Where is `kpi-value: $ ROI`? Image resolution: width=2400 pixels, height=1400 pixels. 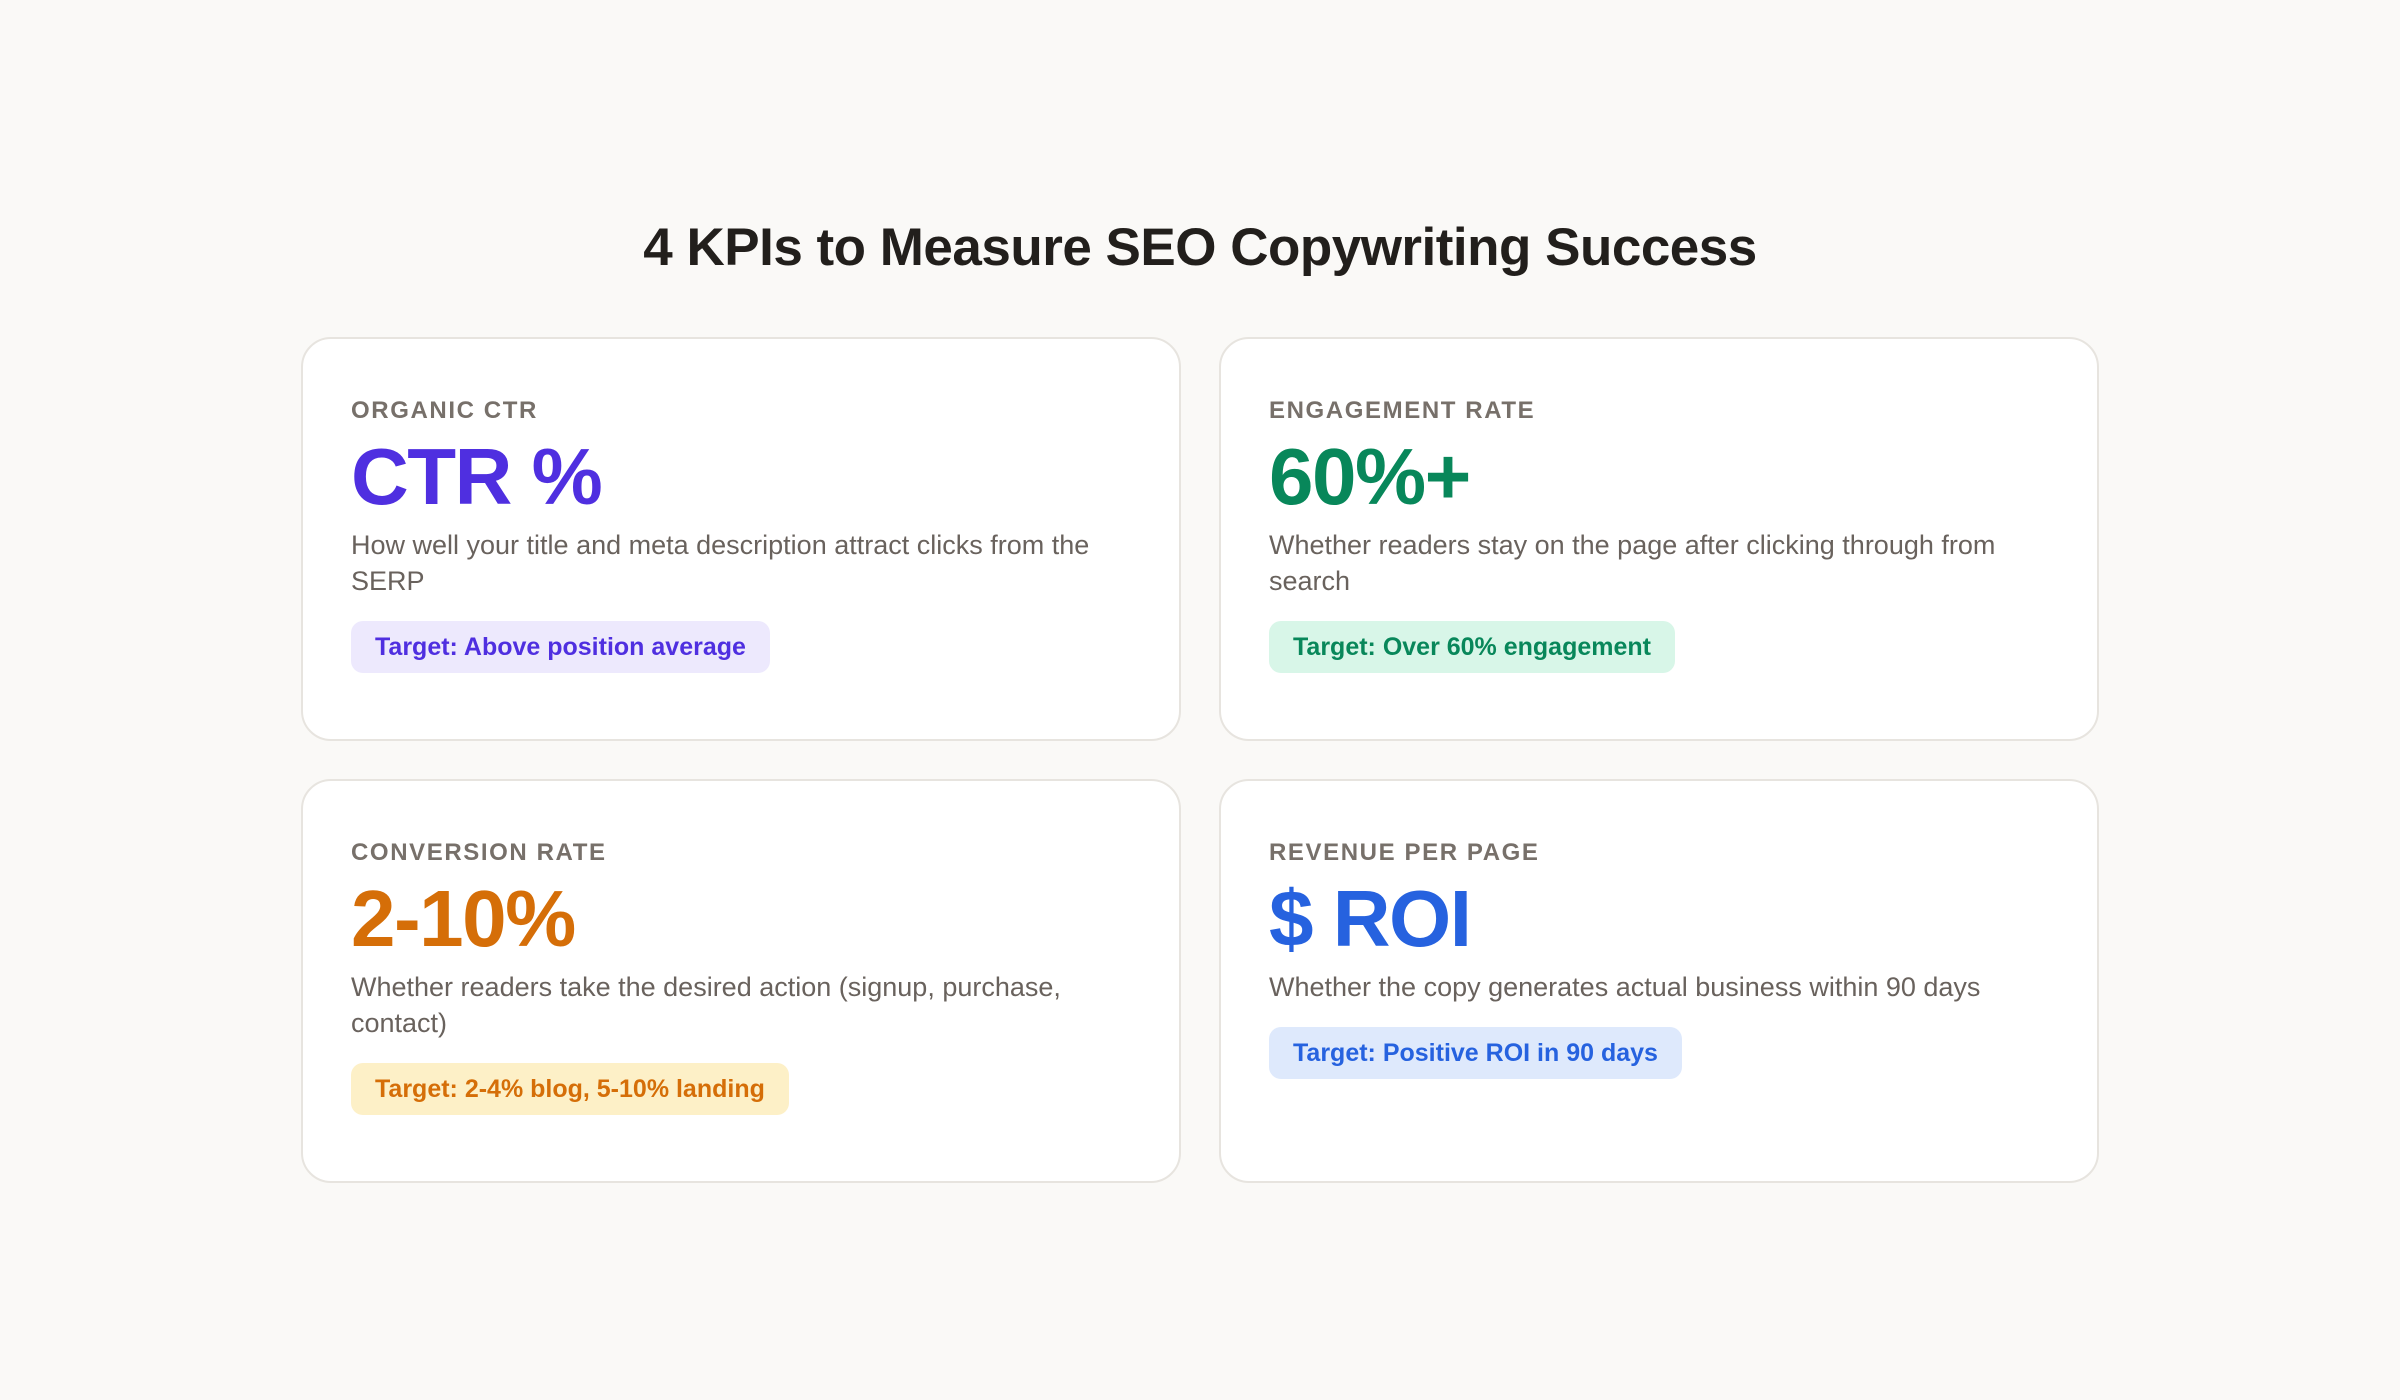 kpi-value: $ ROI is located at coordinates (1370, 918).